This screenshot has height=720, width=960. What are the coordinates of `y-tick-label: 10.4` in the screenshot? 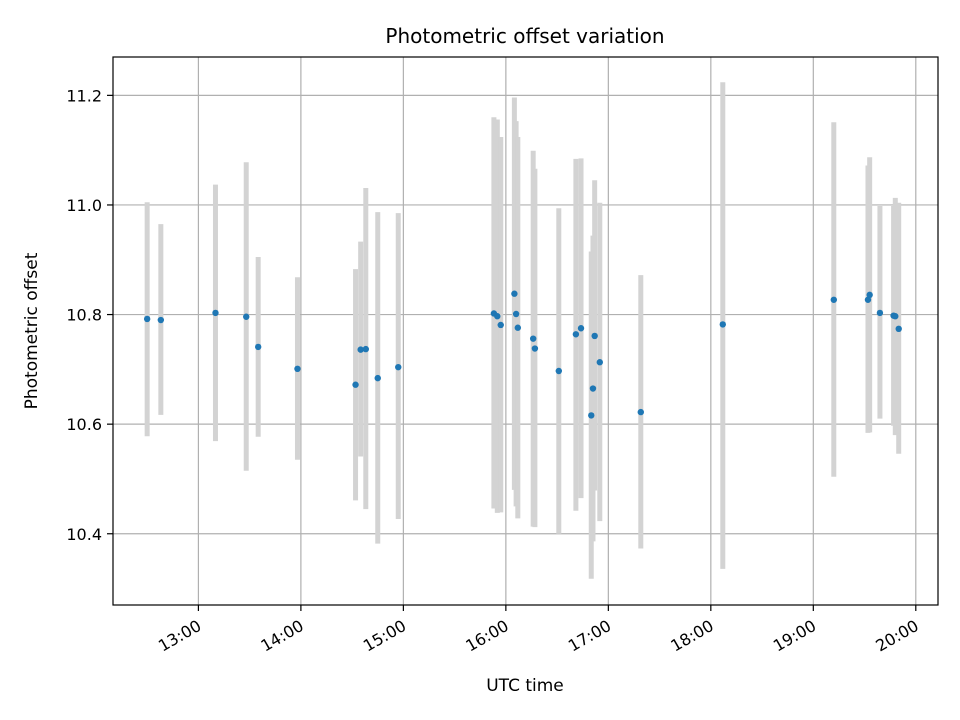 It's located at (84, 534).